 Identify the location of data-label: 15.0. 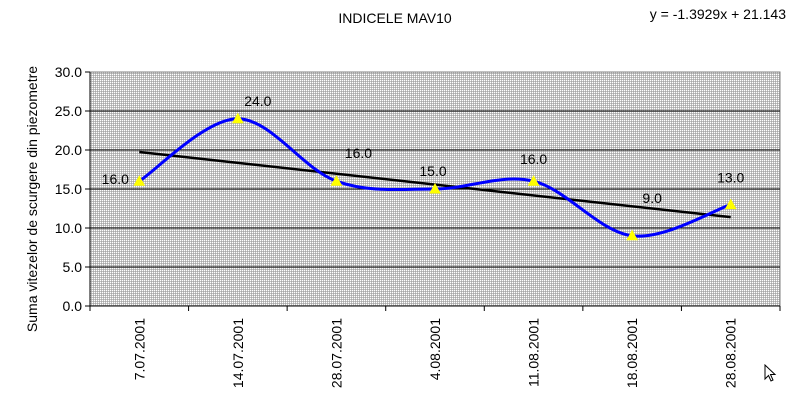
(432, 171).